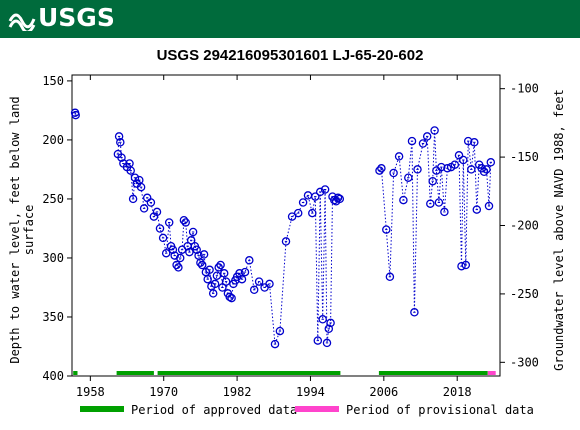  I want to click on y-tick-label-right: -150, so click(524, 157).